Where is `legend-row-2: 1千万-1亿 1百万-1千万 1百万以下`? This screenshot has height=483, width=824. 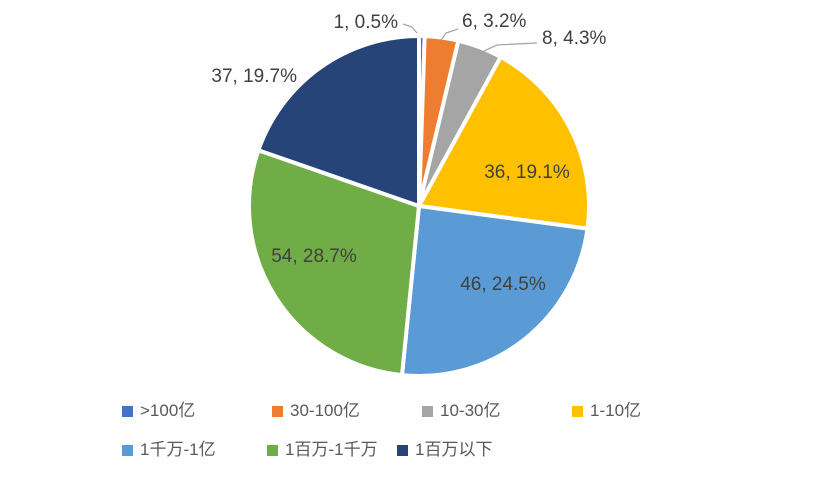
legend-row-2: 1千万-1亿 1百万-1千万 1百万以下 is located at coordinates (422, 450).